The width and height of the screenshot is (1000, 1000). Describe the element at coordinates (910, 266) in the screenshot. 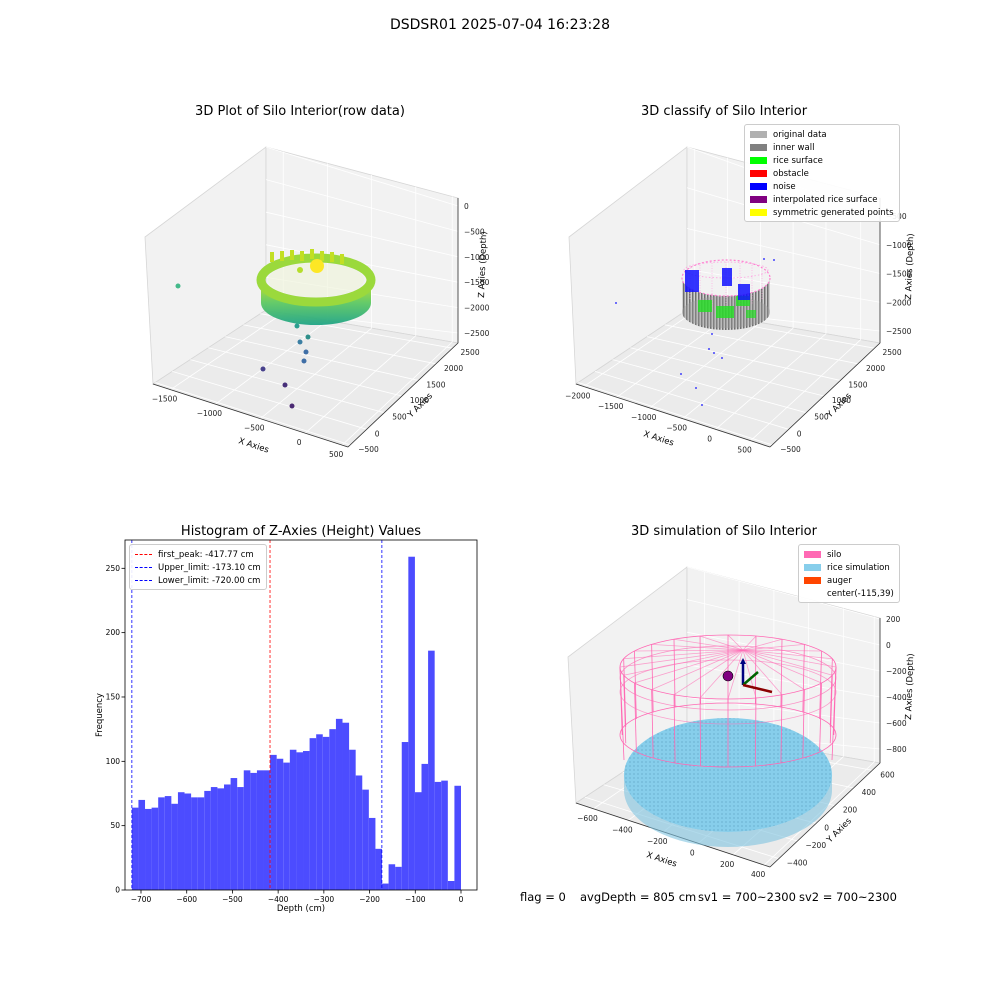

I see `panel2-zlabel: Z Axies (Depth)` at that location.